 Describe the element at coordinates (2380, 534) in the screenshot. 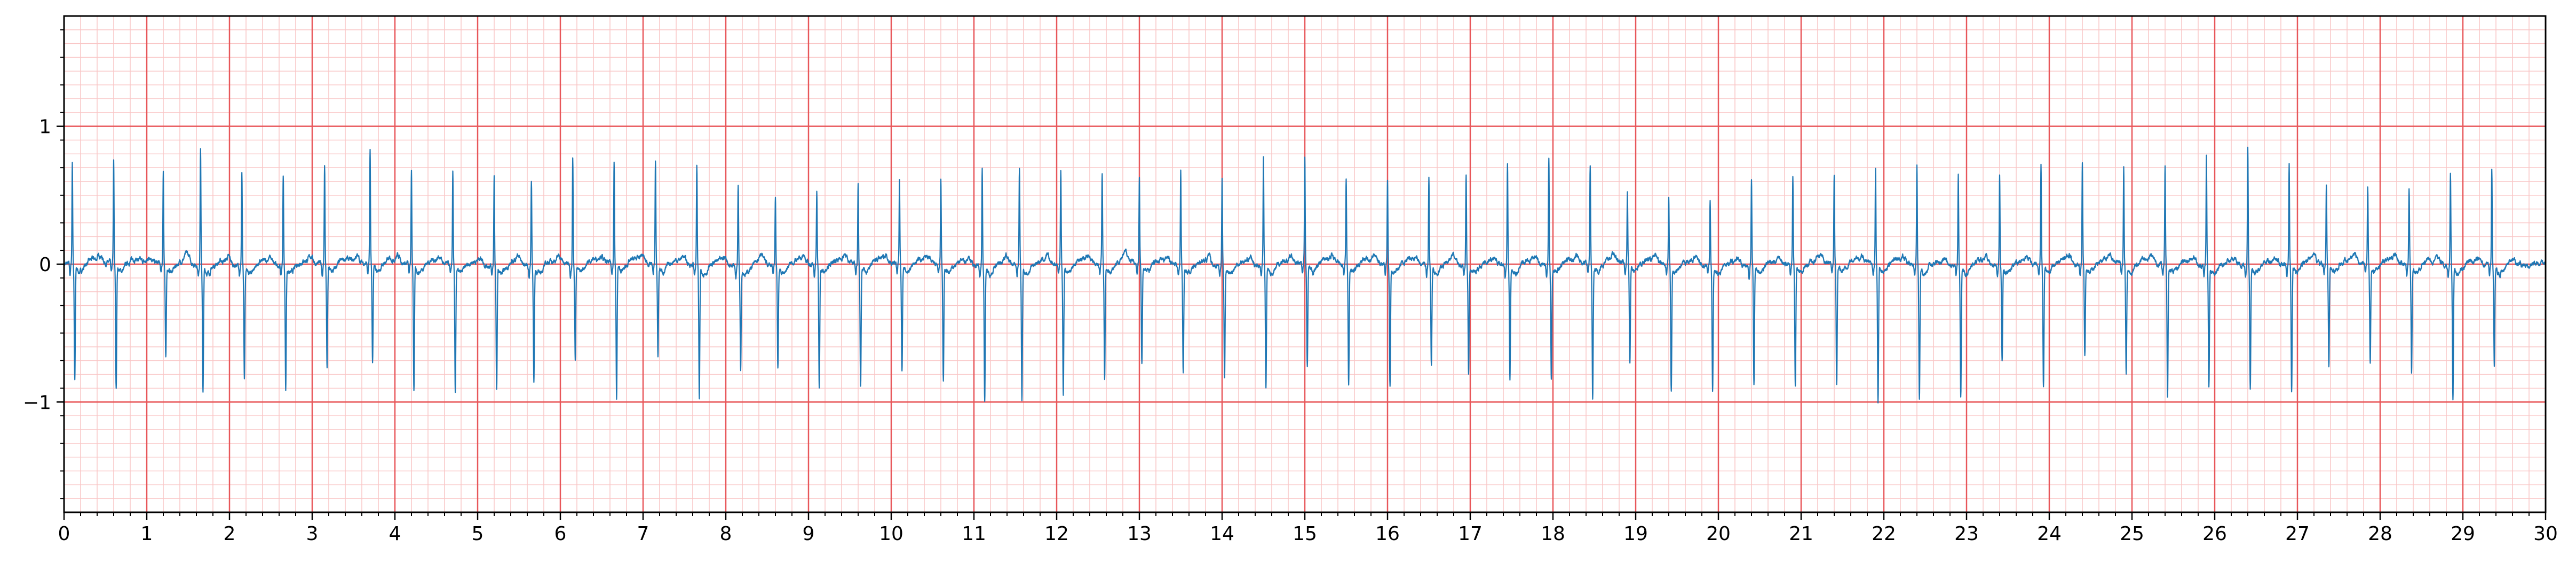

I see `x-tick-label: 28` at that location.